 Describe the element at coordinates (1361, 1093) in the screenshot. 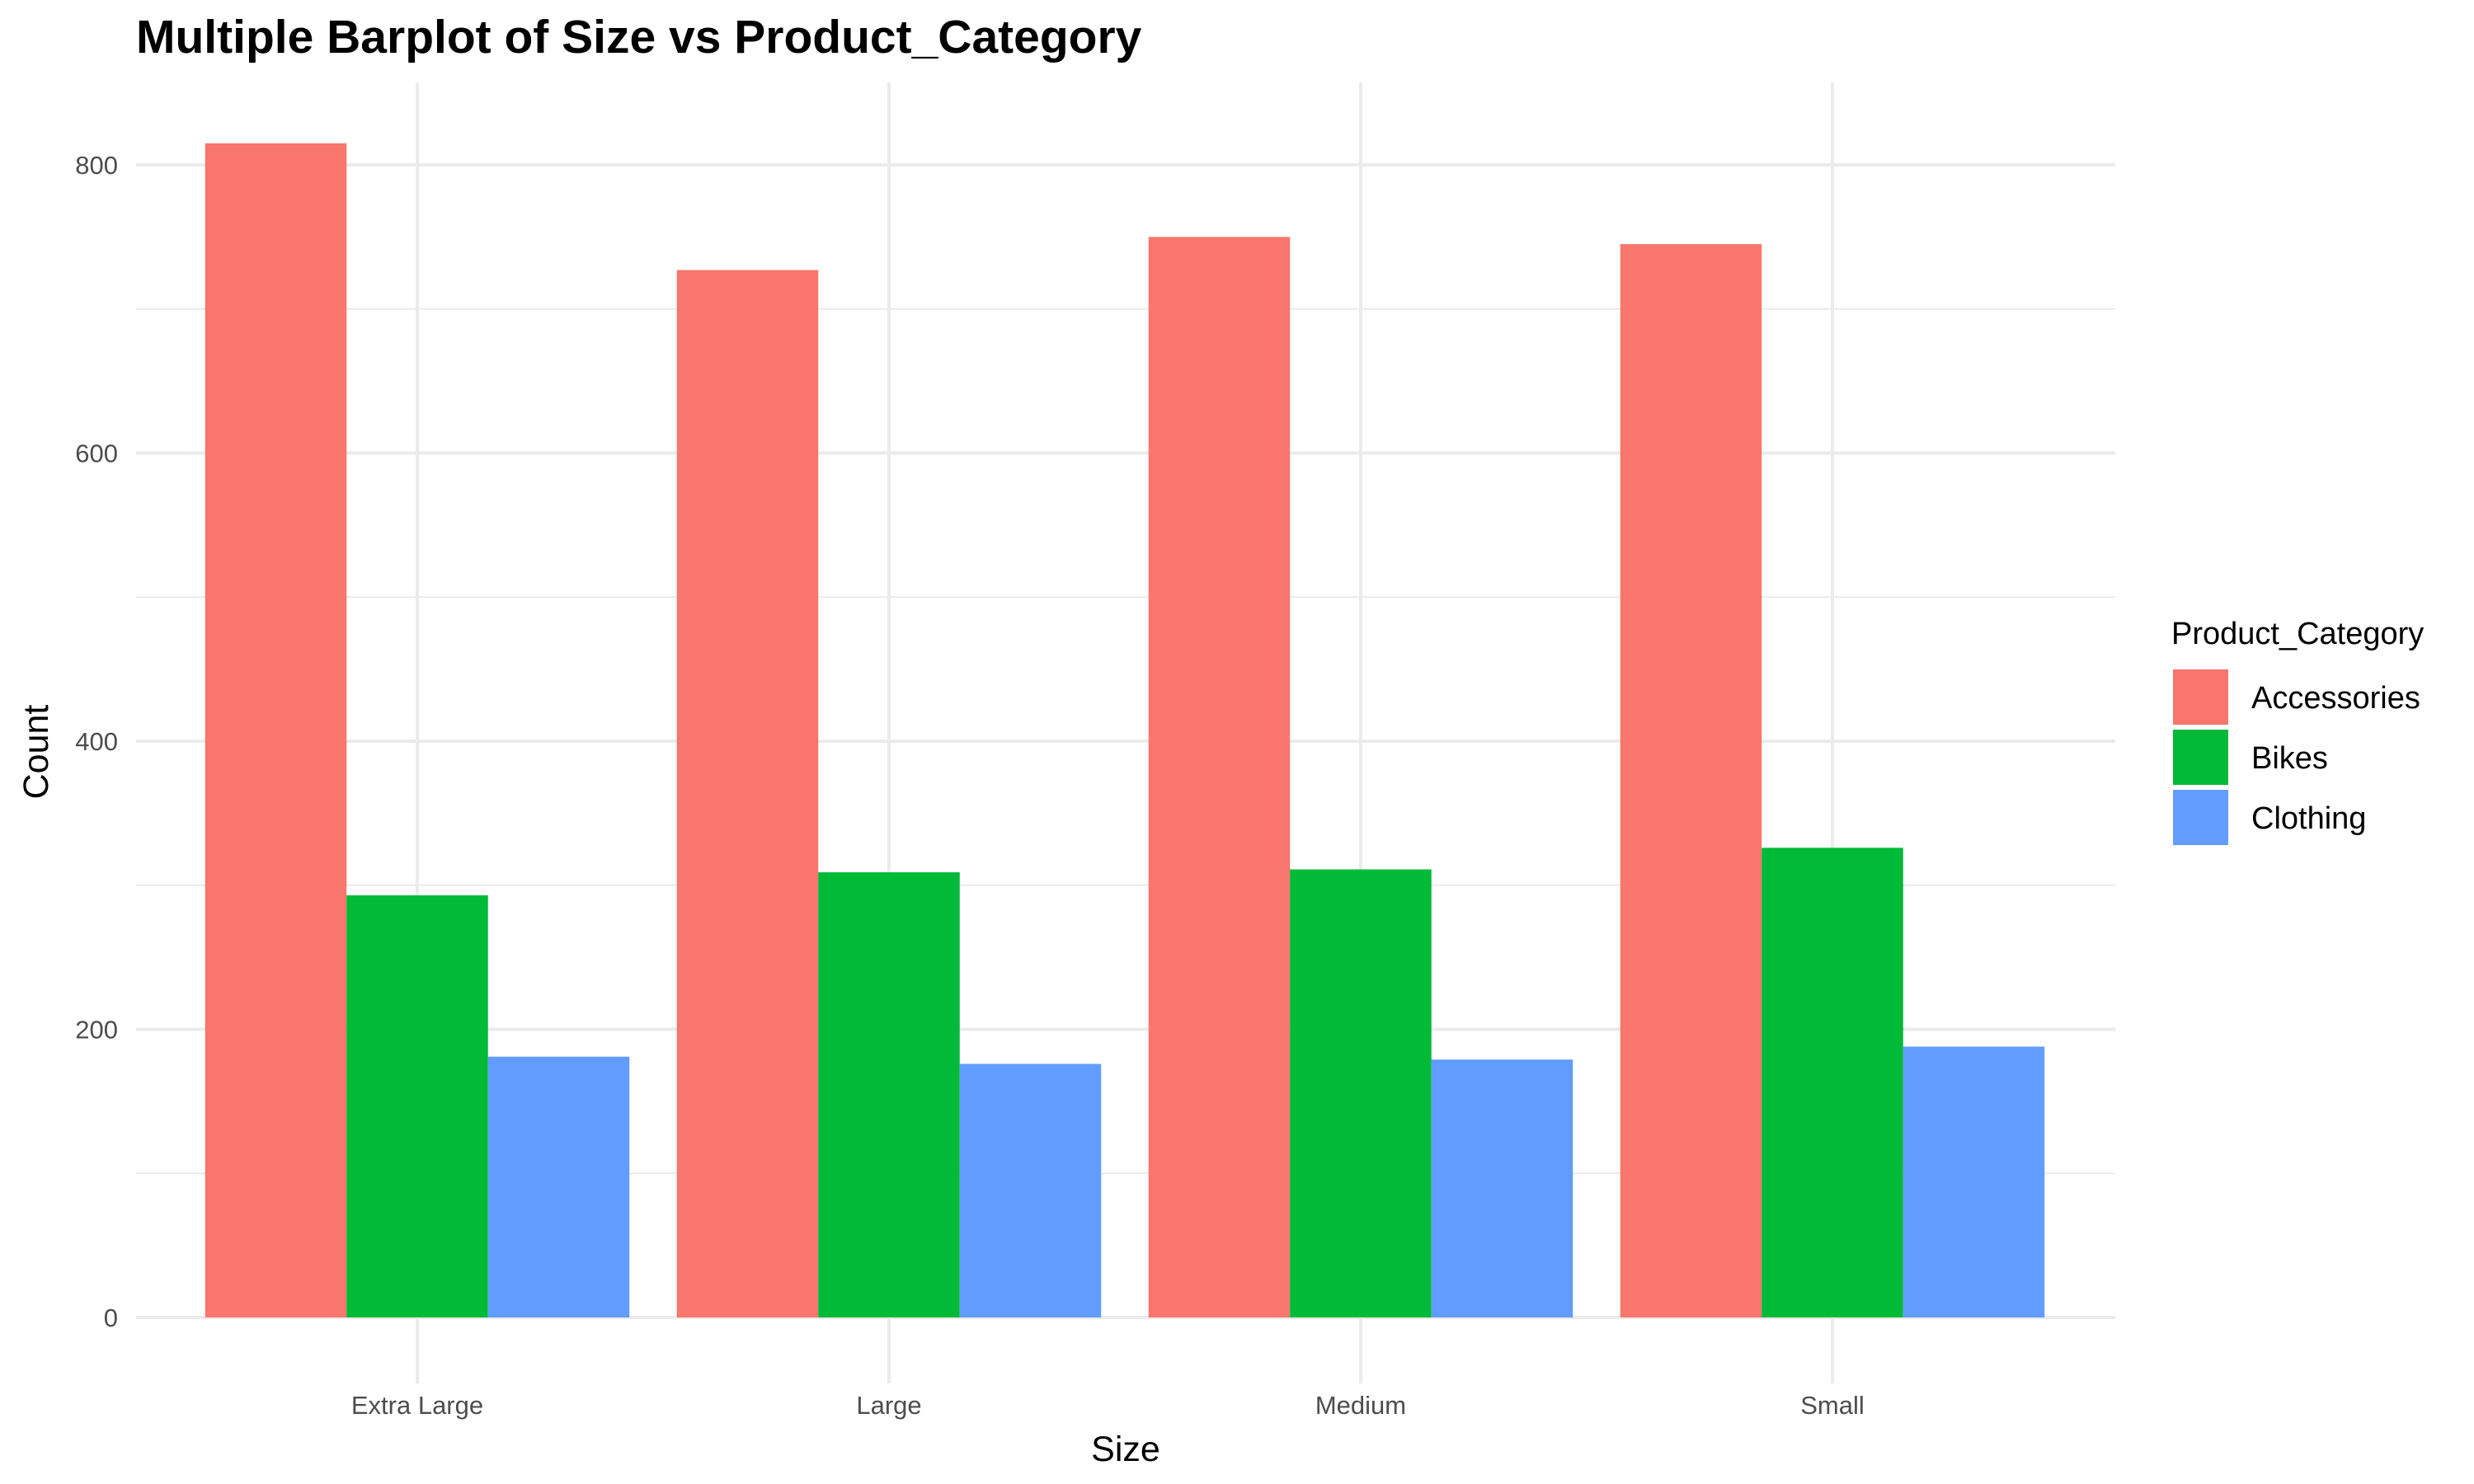

I see `bar-bikes-medium` at that location.